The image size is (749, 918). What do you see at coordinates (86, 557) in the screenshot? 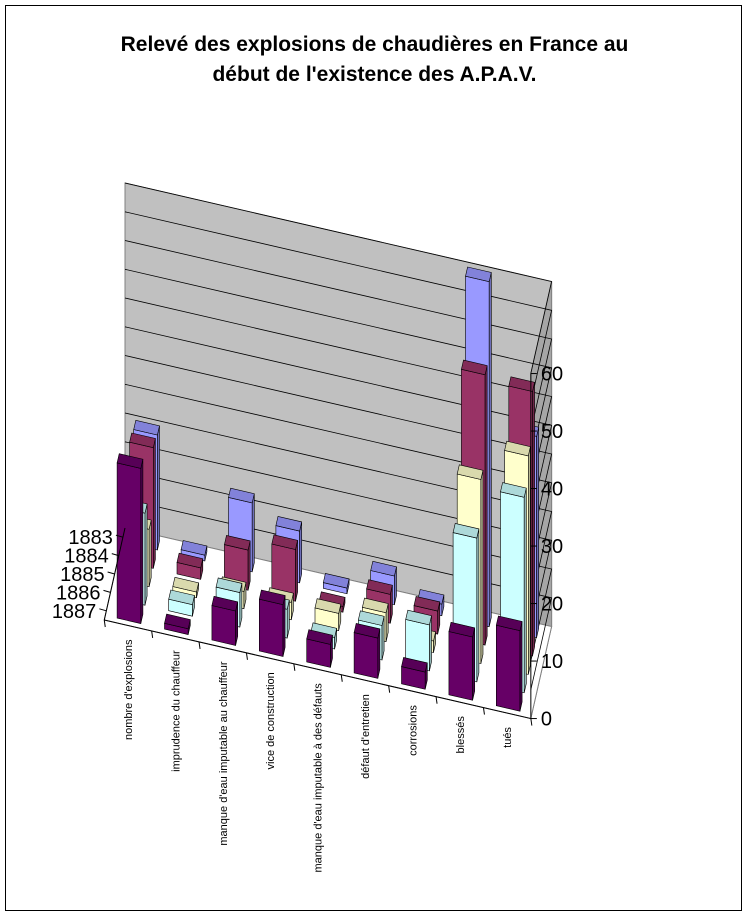
I see `year-label: 1884` at bounding box center [86, 557].